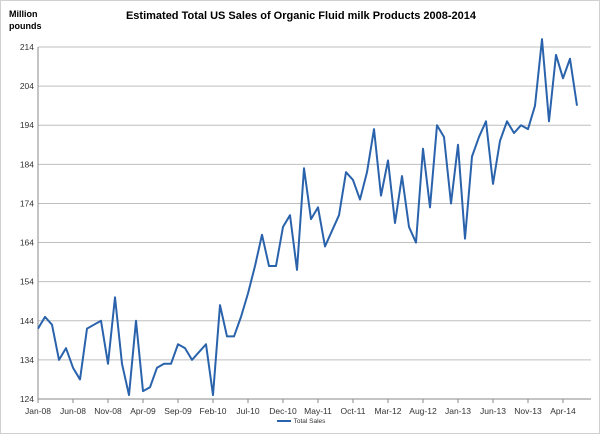 Image resolution: width=600 pixels, height=435 pixels. I want to click on x-tick-label: Jun-08, so click(73, 411).